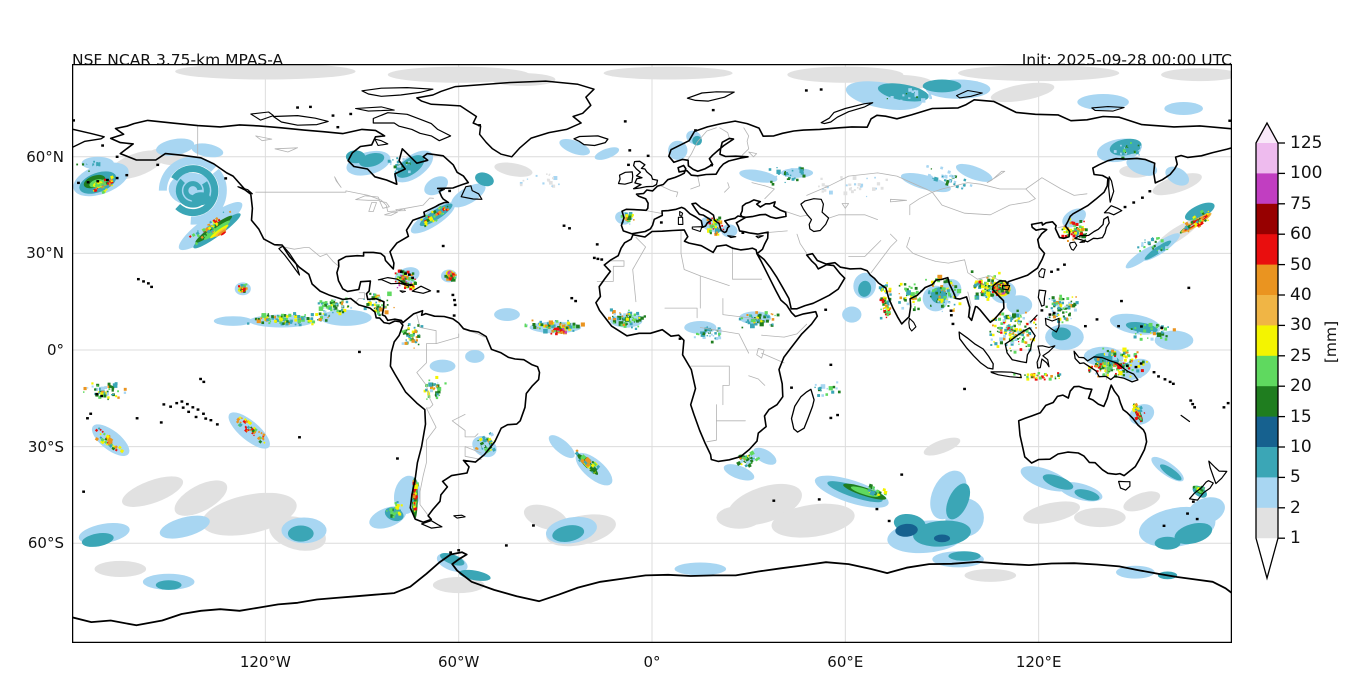 The height and width of the screenshot is (687, 1361). Describe the element at coordinates (845, 662) in the screenshot. I see `lon-tick-label: 60°E` at that location.